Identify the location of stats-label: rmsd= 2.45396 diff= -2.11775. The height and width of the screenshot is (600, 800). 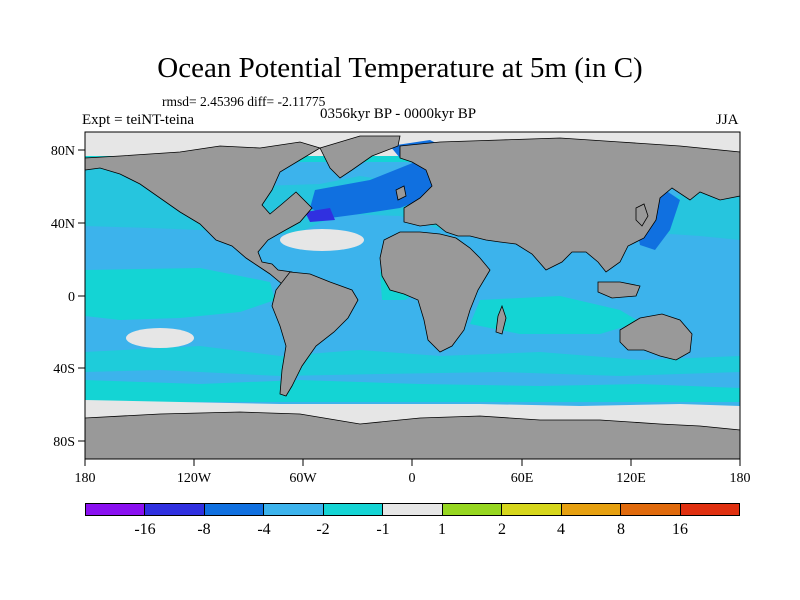
(244, 101).